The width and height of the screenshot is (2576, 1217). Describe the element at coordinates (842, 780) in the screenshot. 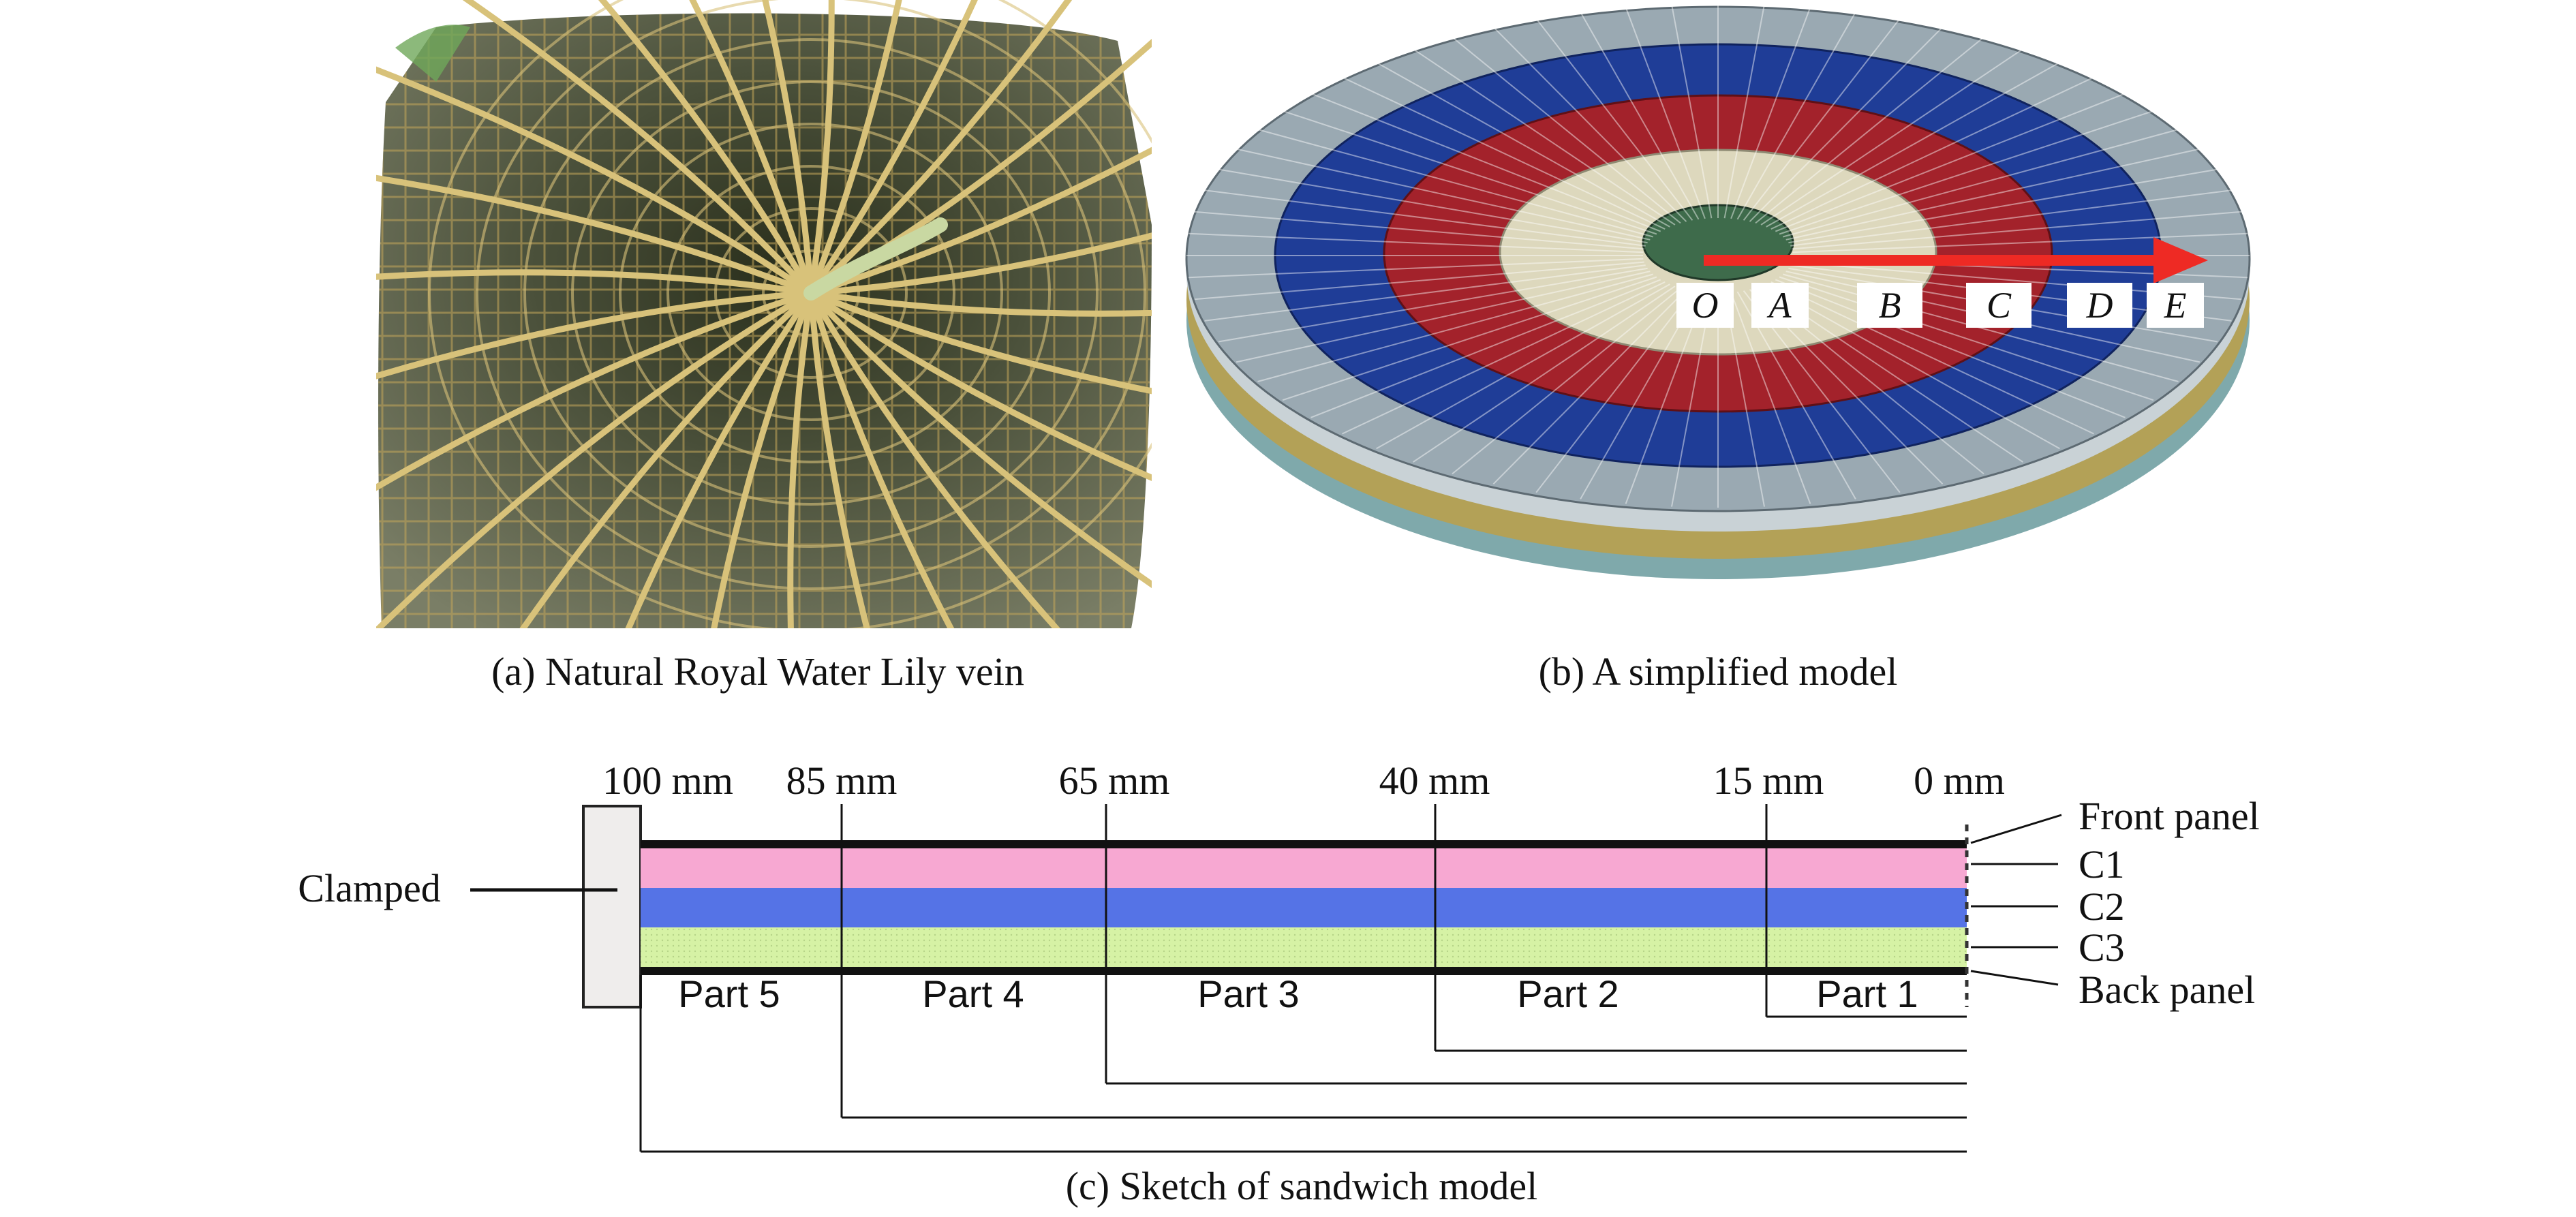

I see `dim-85mm: 85 mm` at that location.